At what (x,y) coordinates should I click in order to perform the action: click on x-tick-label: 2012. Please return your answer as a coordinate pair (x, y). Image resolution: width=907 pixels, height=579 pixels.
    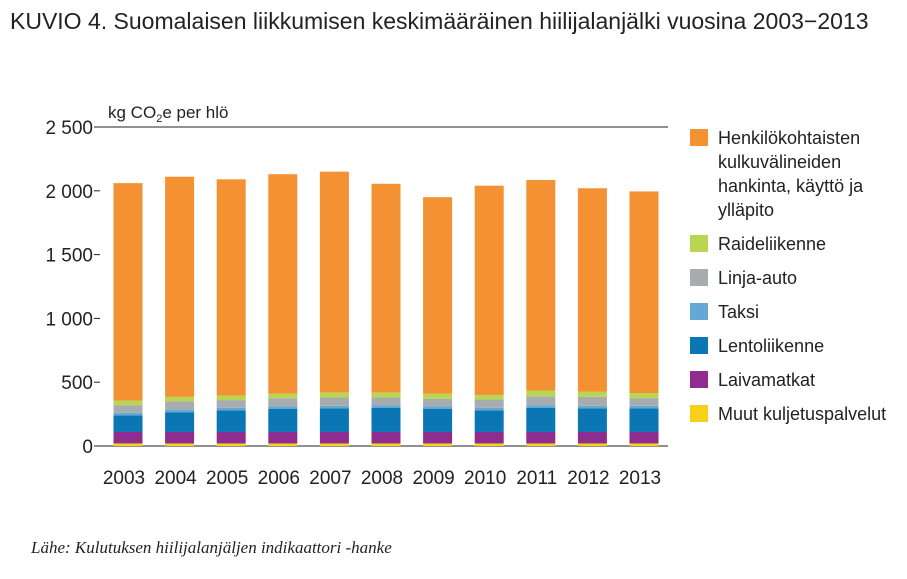
    Looking at the image, I should click on (588, 478).